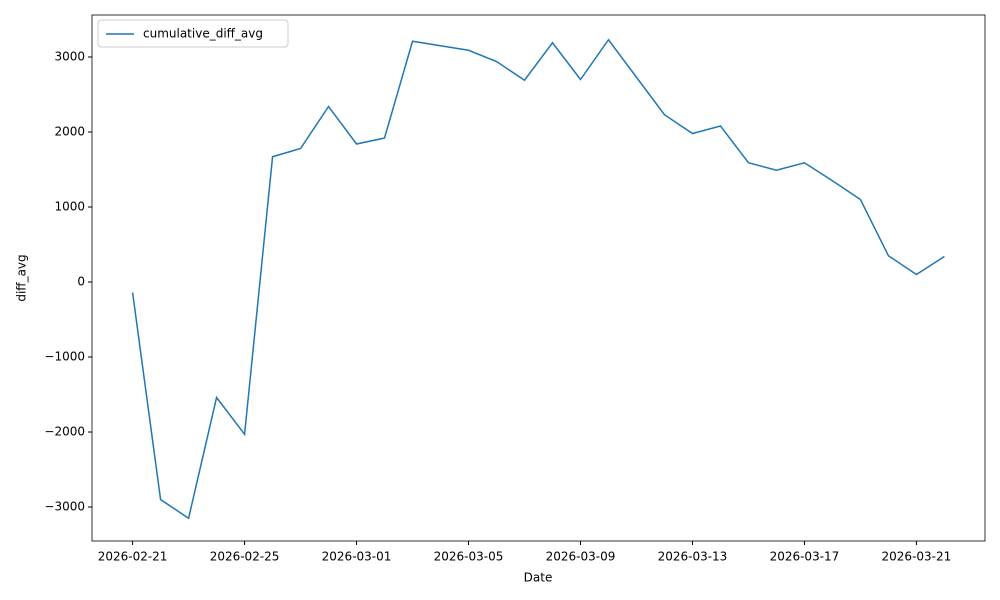  Describe the element at coordinates (22, 277) in the screenshot. I see `y-axis-label: diff_avg` at that location.